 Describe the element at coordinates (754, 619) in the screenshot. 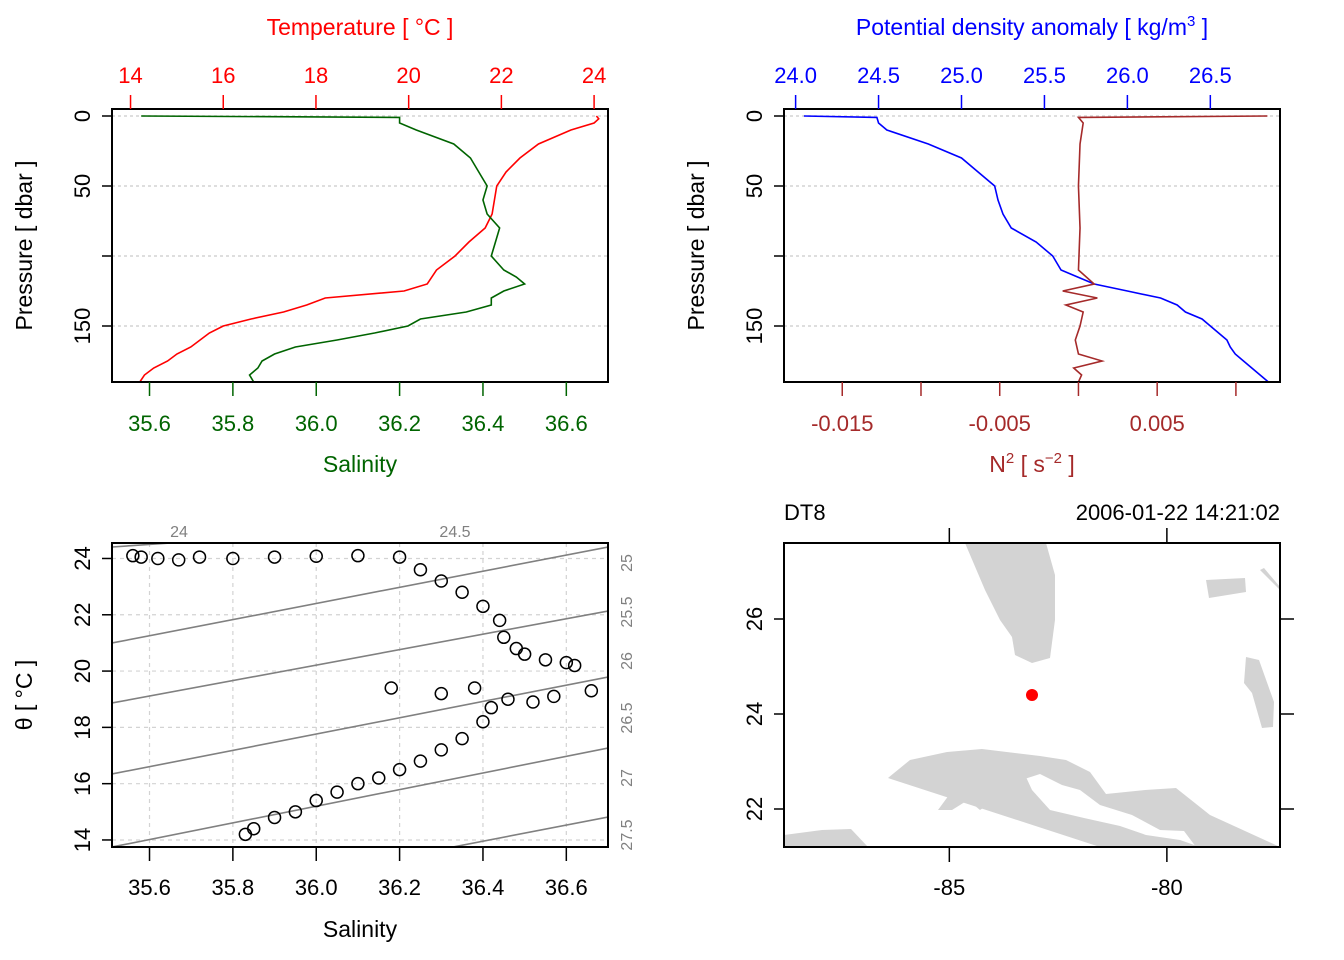

I see `y-tick-label: 26` at that location.